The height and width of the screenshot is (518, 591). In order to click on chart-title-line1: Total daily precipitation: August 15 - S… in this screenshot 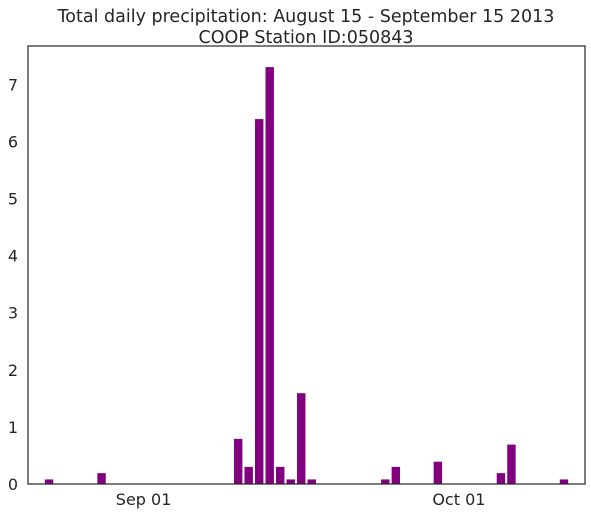, I will do `click(306, 17)`.